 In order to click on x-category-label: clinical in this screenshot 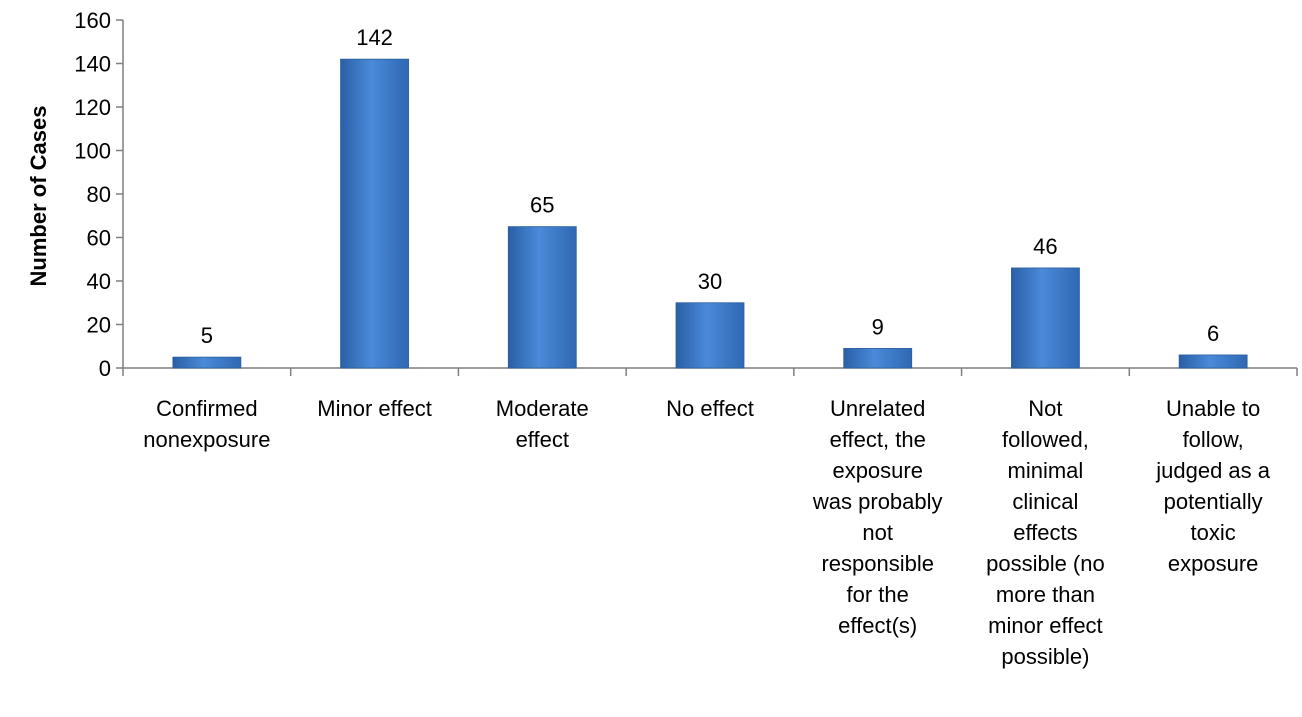, I will do `click(1045, 501)`.